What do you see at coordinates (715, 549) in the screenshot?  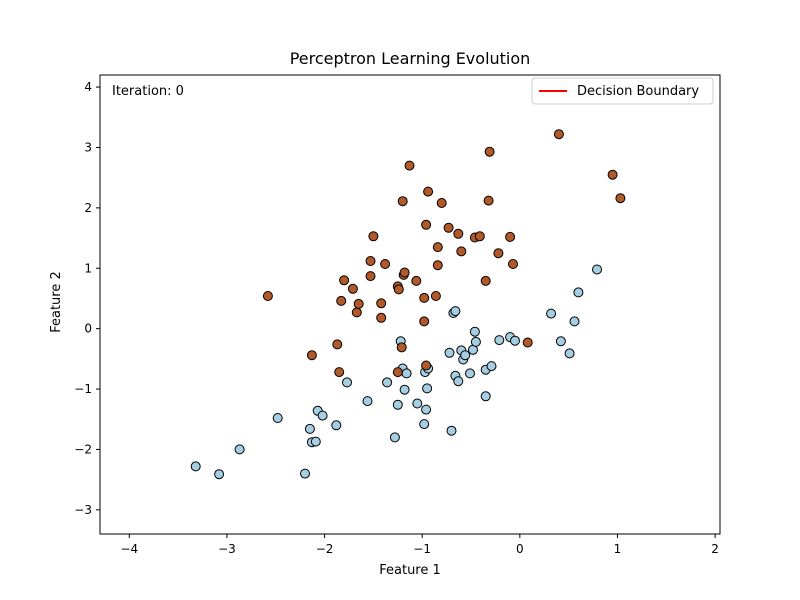 I see `x-tick-label: 2` at bounding box center [715, 549].